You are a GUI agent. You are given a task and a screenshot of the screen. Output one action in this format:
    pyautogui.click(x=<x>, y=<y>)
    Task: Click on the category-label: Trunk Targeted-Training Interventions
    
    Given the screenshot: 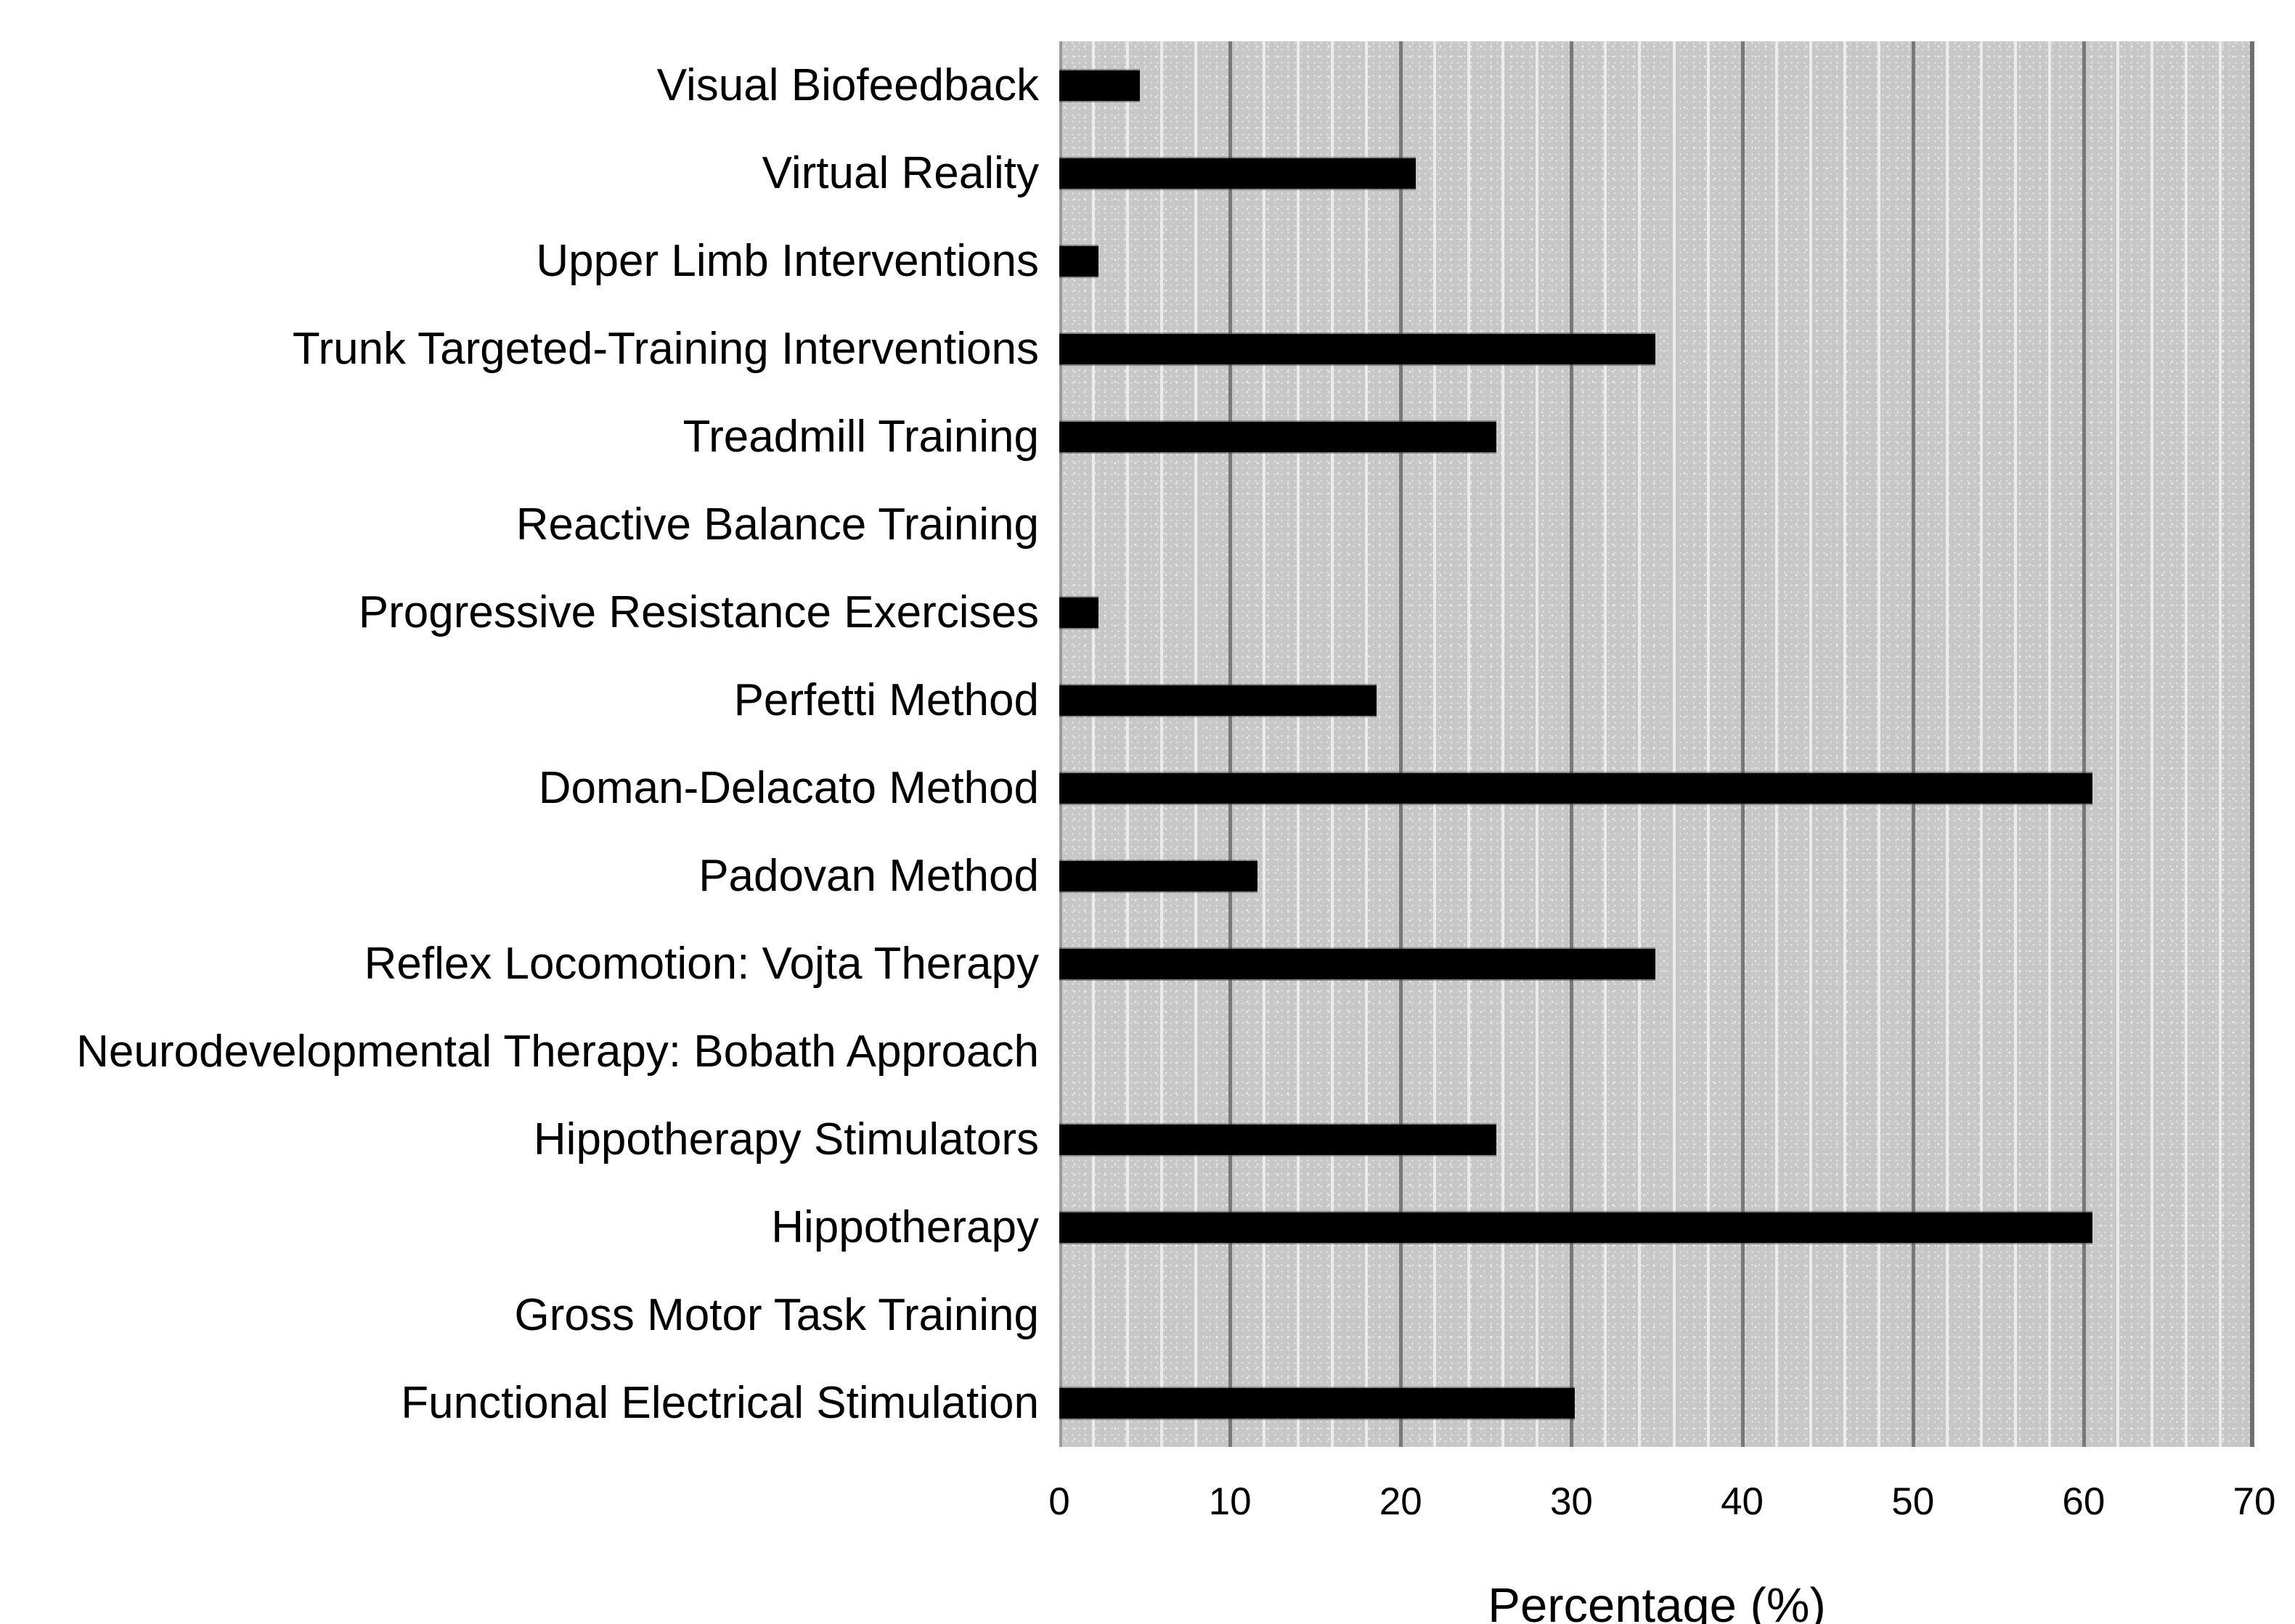 What is the action you would take?
    pyautogui.click(x=665, y=349)
    